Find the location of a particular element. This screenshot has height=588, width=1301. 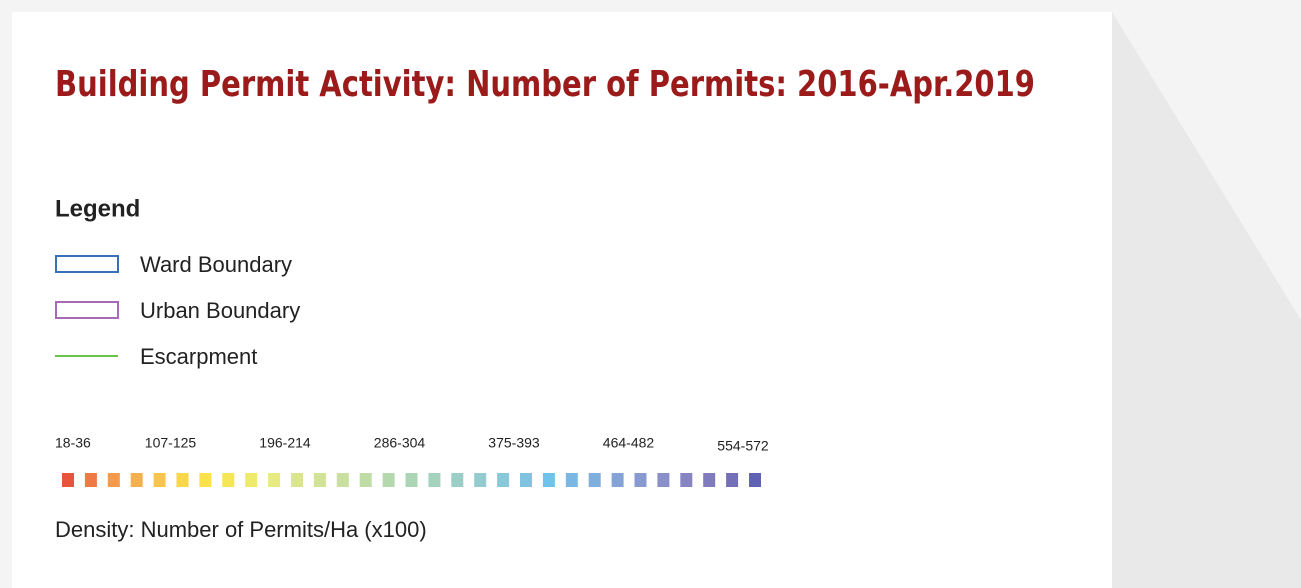

legend-label: Urban Boundary is located at coordinates (220, 310).